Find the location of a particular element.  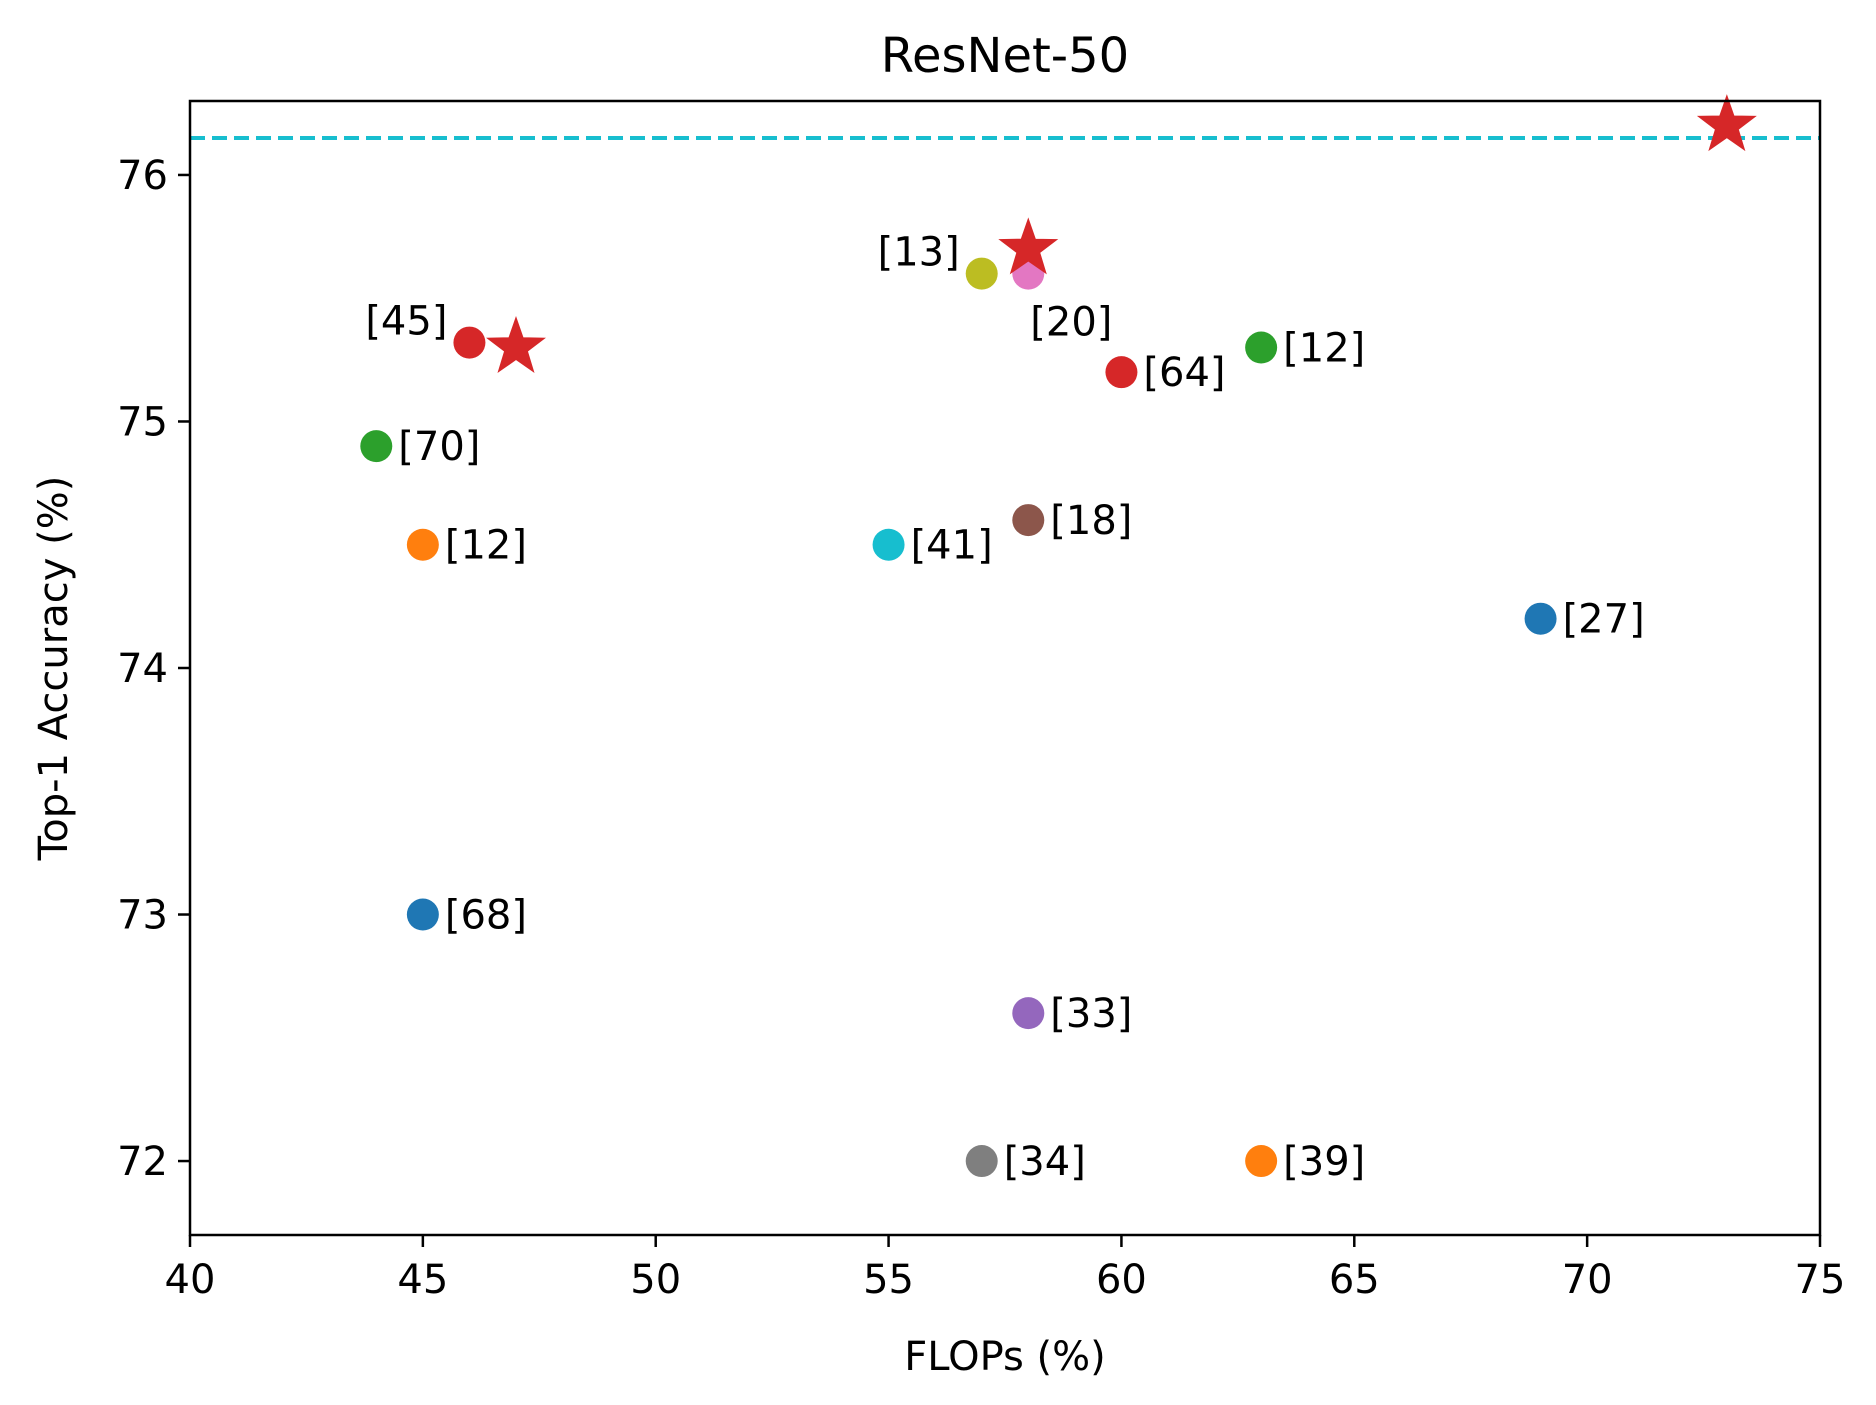

y-tick-label: 75 is located at coordinates (142, 422).